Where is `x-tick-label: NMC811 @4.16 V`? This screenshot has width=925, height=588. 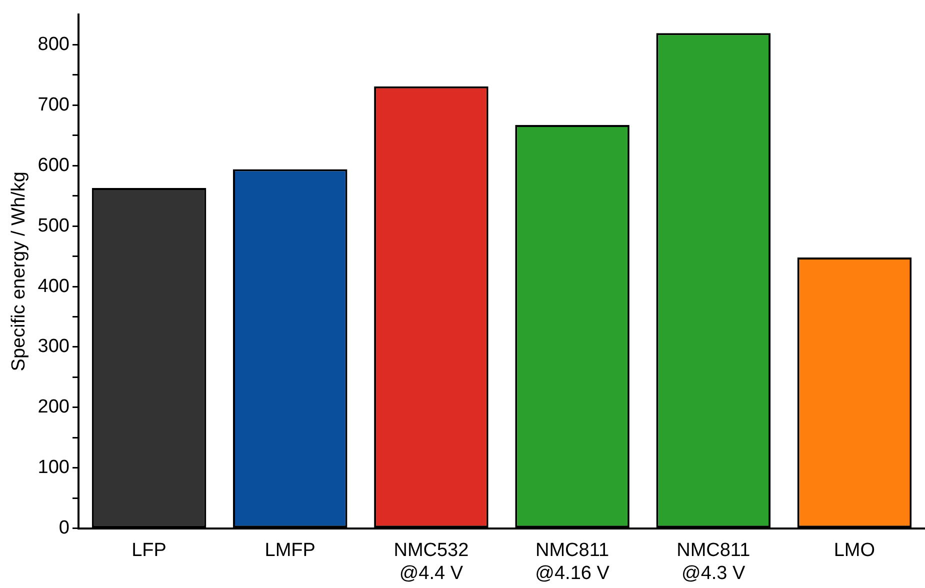
x-tick-label: NMC811 @4.16 V is located at coordinates (572, 562).